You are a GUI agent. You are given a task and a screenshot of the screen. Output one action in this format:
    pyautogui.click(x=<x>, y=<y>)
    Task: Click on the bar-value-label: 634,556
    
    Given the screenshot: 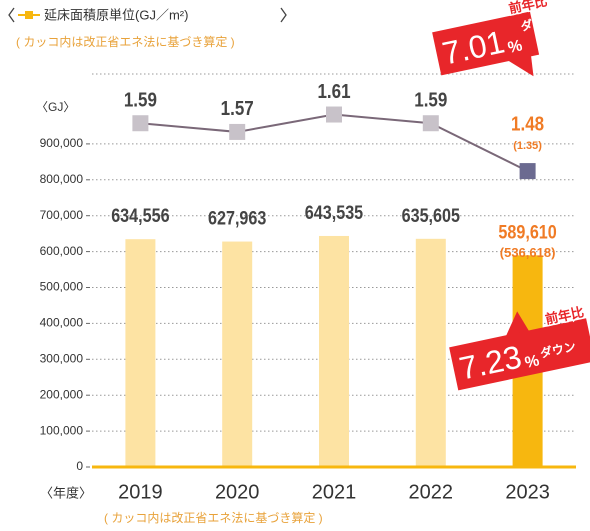 What is the action you would take?
    pyautogui.click(x=140, y=216)
    